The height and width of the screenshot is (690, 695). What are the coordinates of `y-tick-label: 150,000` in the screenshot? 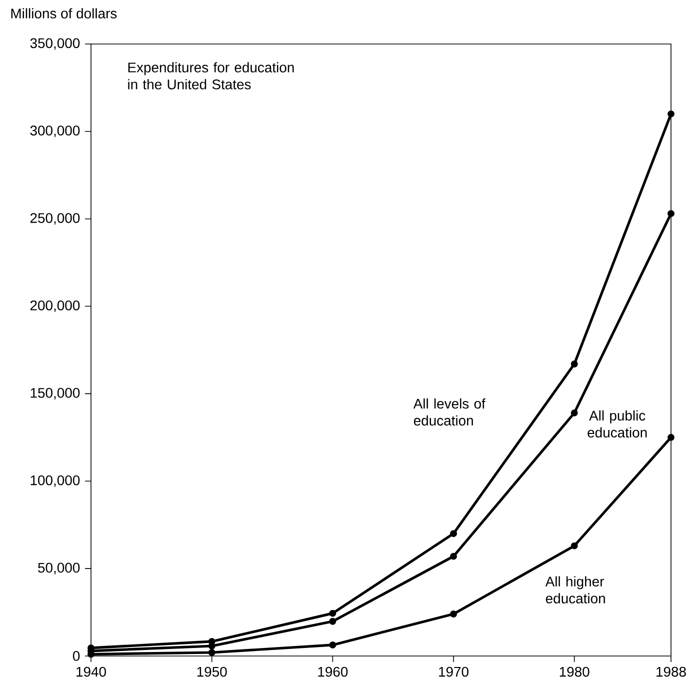 It's located at (55, 394).